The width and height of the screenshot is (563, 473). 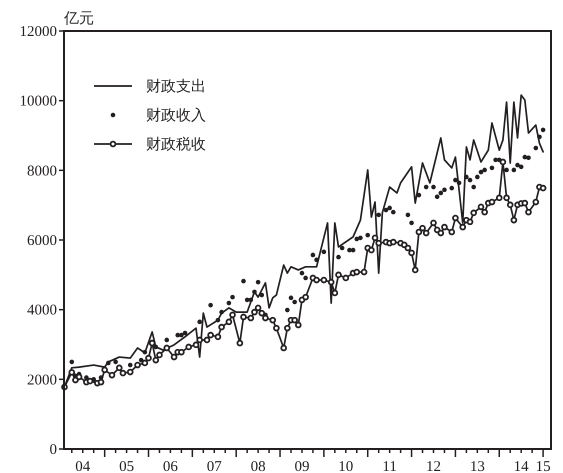 I want to click on x-tick-label: 15, so click(x=543, y=466).